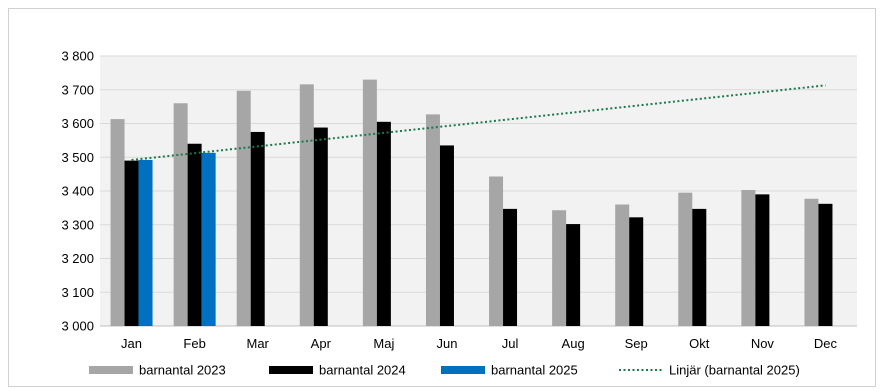  Describe the element at coordinates (77, 123) in the screenshot. I see `y-tick-label: 3 600` at that location.